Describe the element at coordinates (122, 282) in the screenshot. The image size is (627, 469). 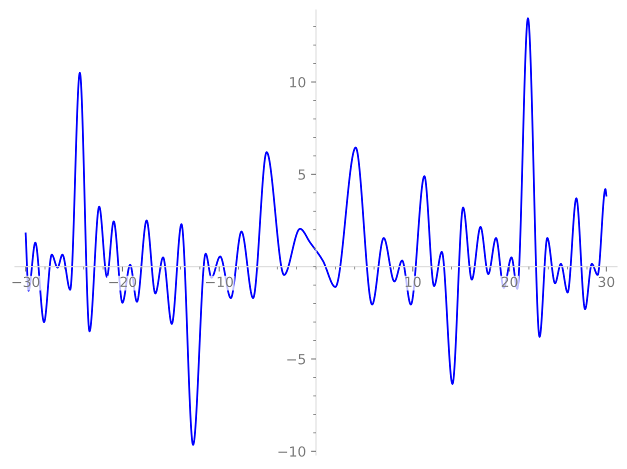
I see `x-tick-label: −20` at that location.